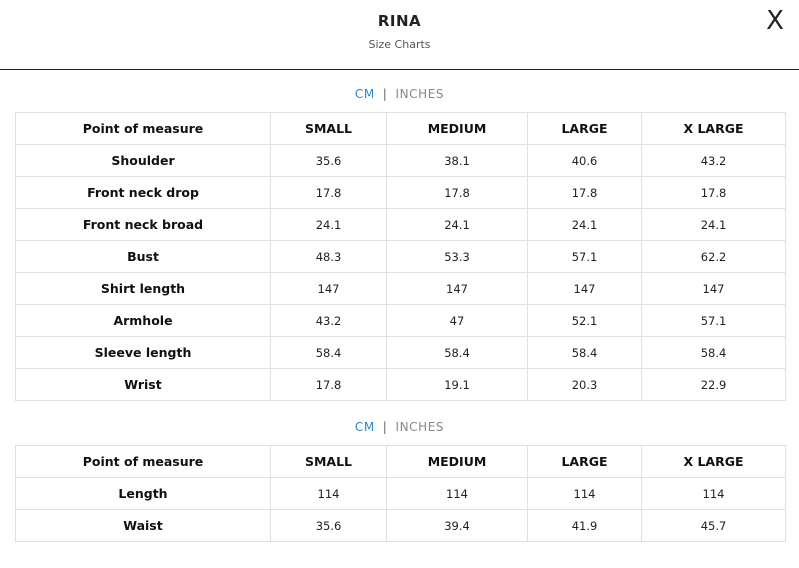  Describe the element at coordinates (584, 384) in the screenshot. I see `cell-value: 20.3` at that location.